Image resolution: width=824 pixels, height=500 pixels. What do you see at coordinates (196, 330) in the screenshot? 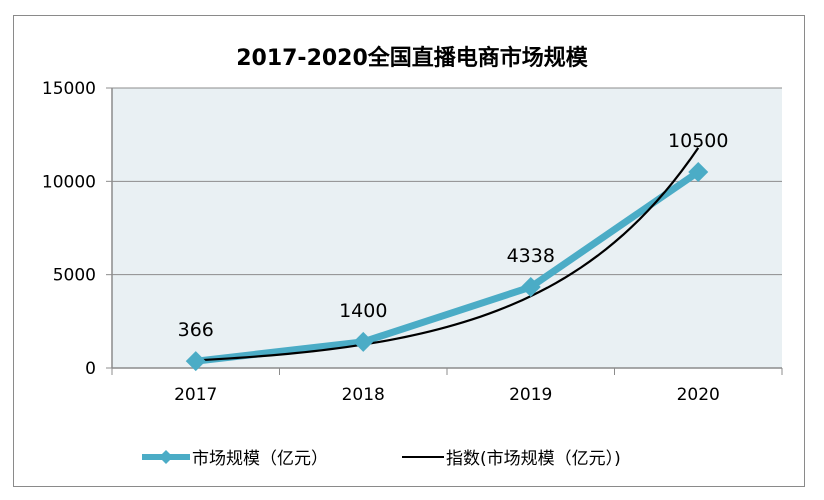
I see `data-label: 366` at bounding box center [196, 330].